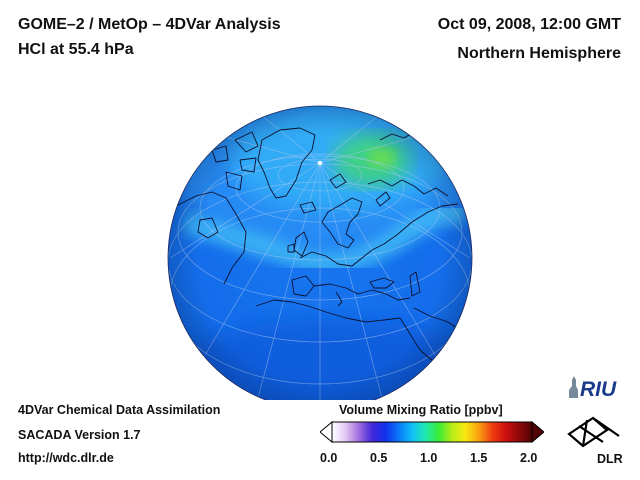  I want to click on cathedral-icon, so click(573, 387).